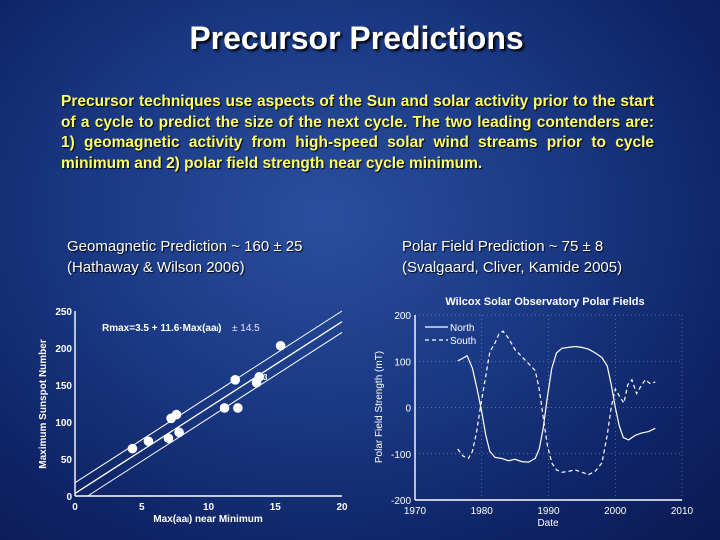 This screenshot has height=540, width=720. What do you see at coordinates (215, 414) in the screenshot?
I see `scatter-lower-error-line` at bounding box center [215, 414].